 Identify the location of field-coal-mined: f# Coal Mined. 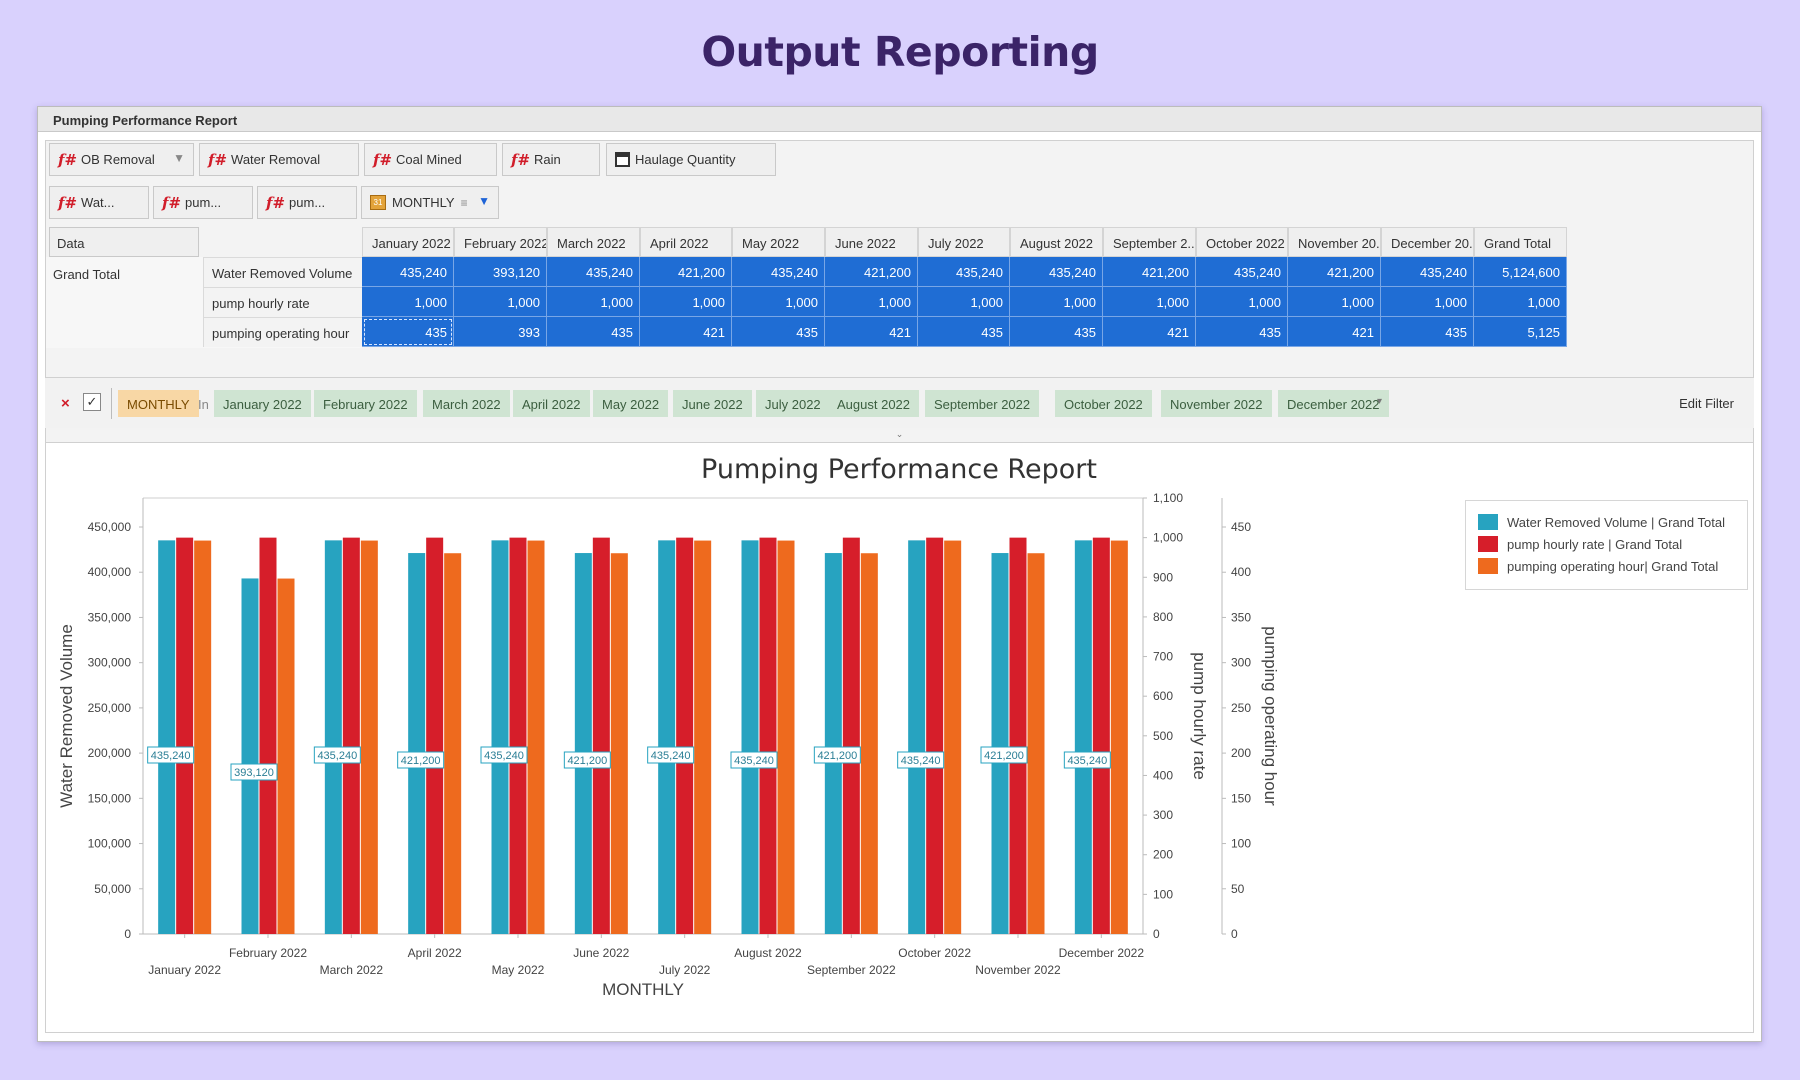
(430, 159).